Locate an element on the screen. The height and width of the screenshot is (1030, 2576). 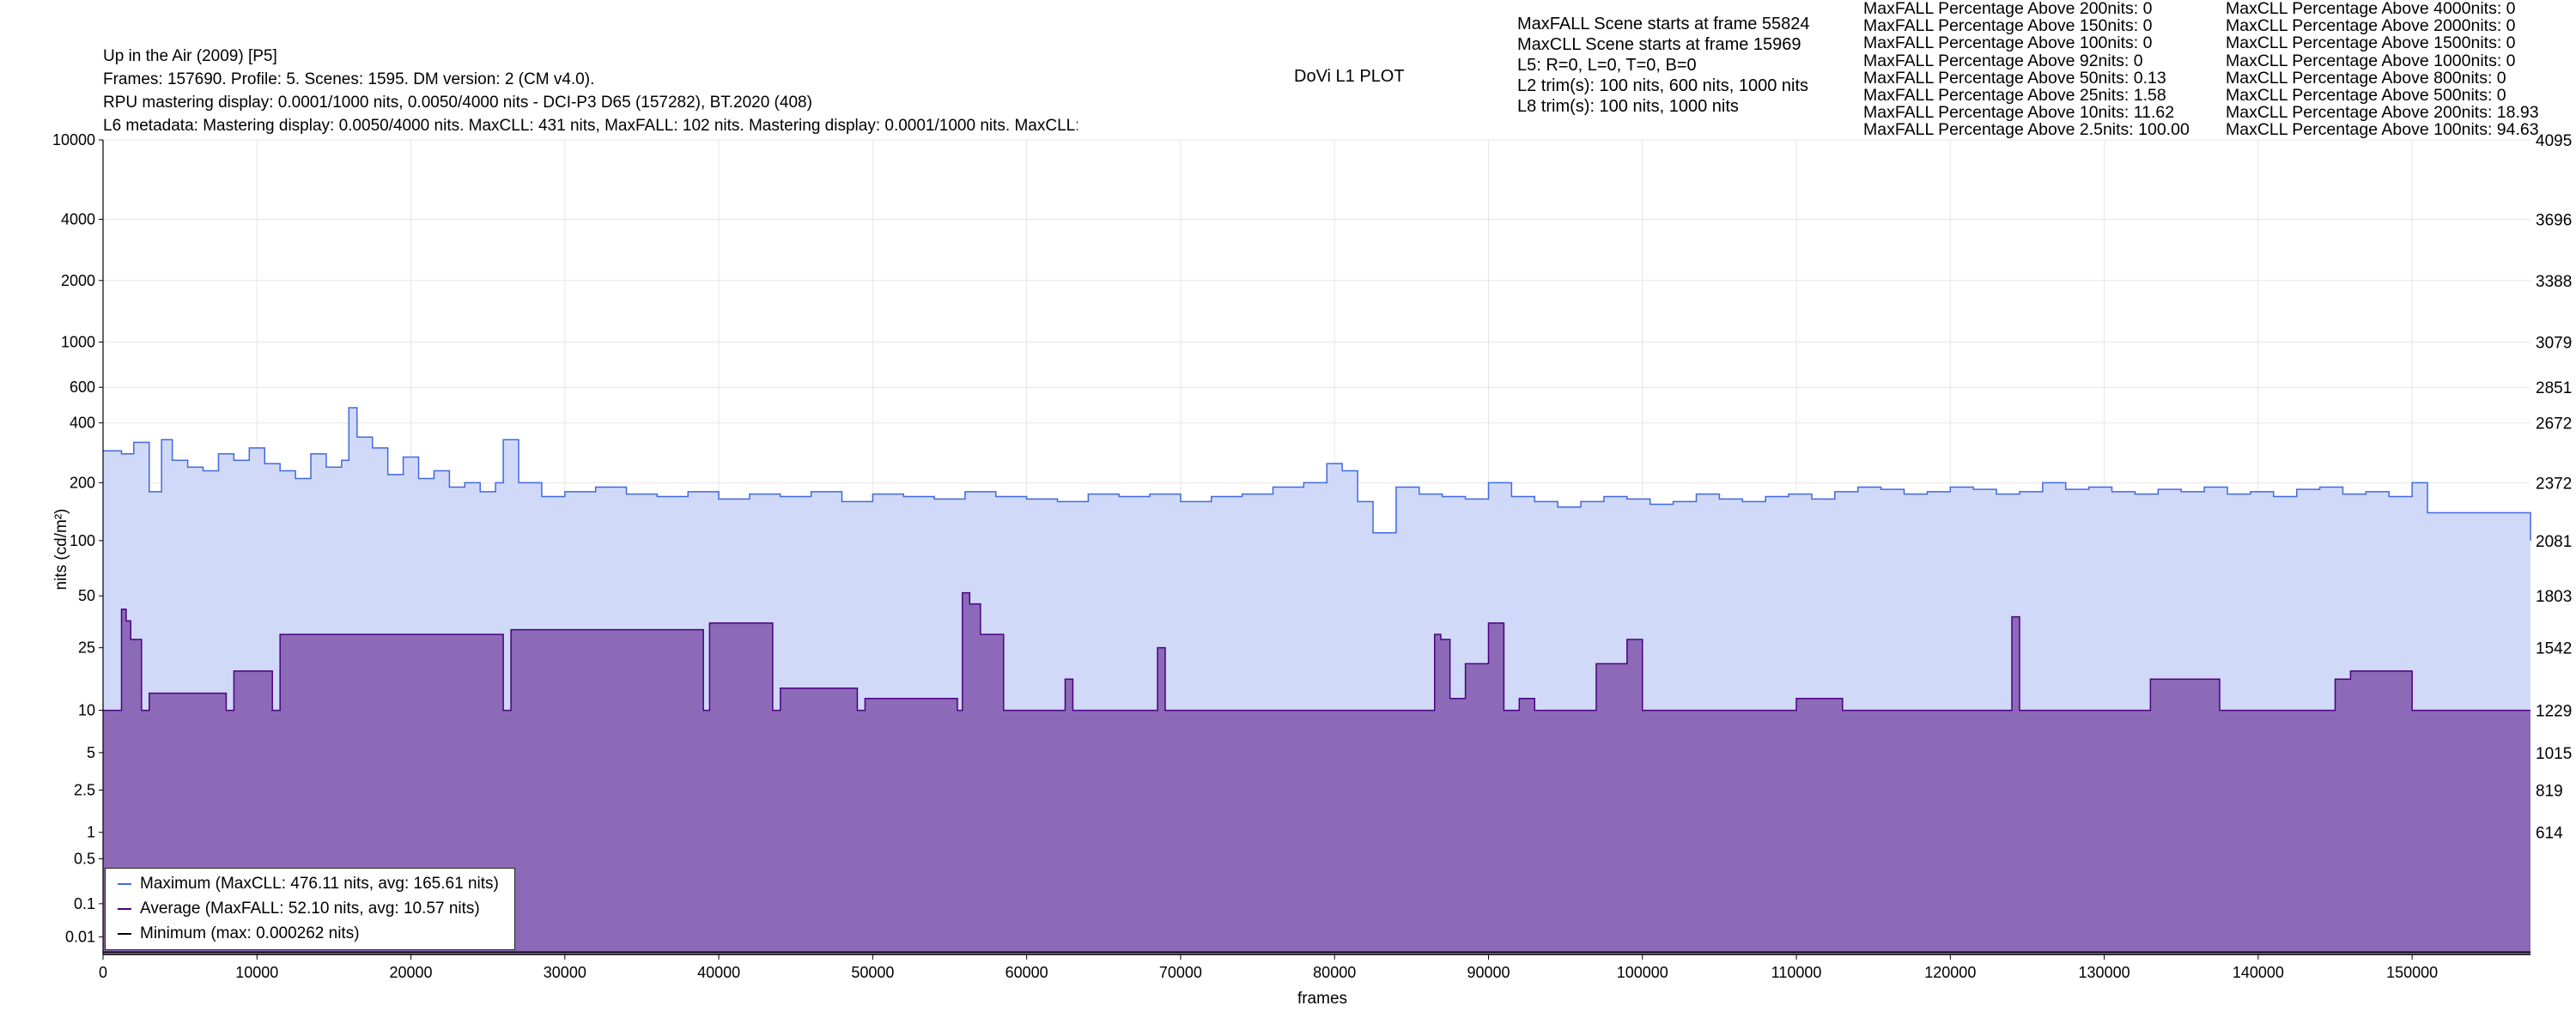
right-tick-label: 2081 is located at coordinates (2554, 542).